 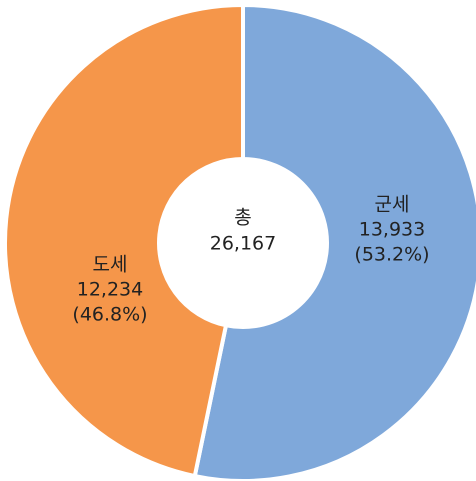 What do you see at coordinates (391, 255) in the screenshot?
I see `segment-percent: (53.2%)` at bounding box center [391, 255].